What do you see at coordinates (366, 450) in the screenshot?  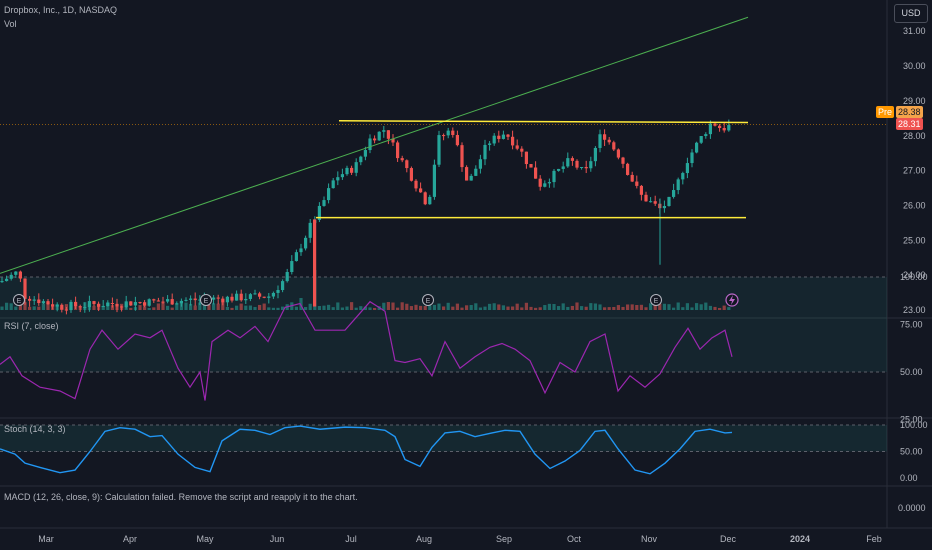 I see `stoch-line` at bounding box center [366, 450].